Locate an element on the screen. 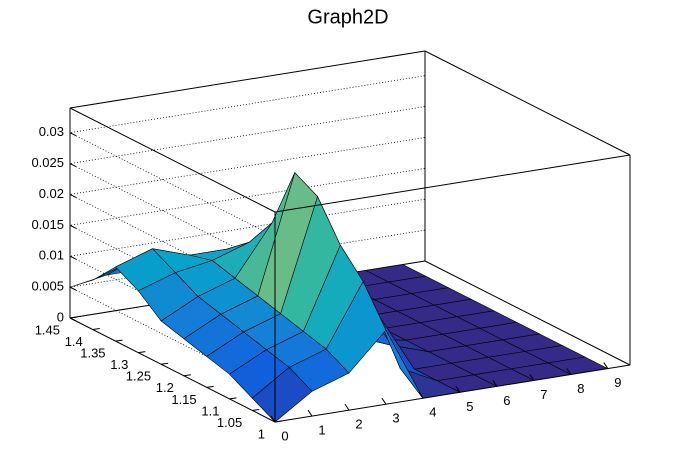 The image size is (696, 472). y-tick-label: 1.25 is located at coordinates (138, 376).